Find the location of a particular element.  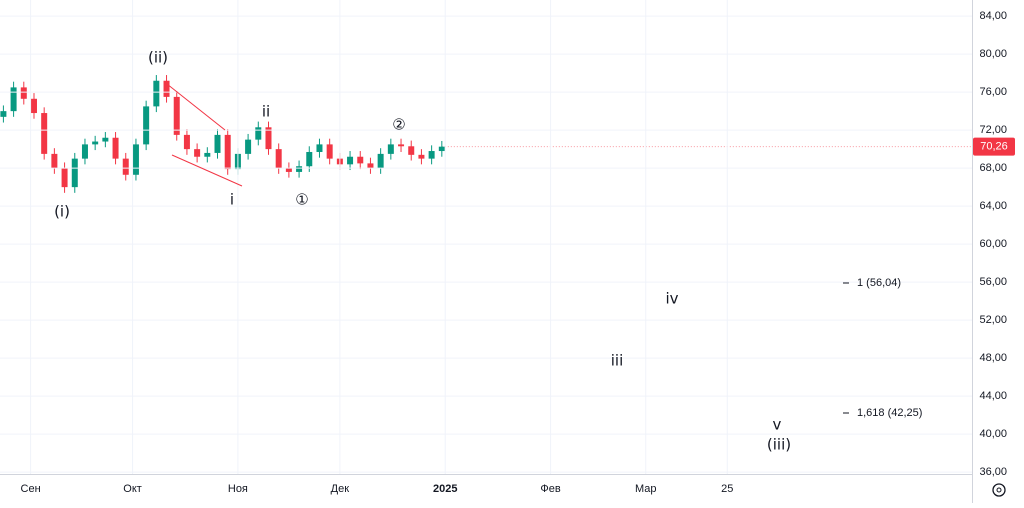

y-tick-label: 68,00 is located at coordinates (993, 168).